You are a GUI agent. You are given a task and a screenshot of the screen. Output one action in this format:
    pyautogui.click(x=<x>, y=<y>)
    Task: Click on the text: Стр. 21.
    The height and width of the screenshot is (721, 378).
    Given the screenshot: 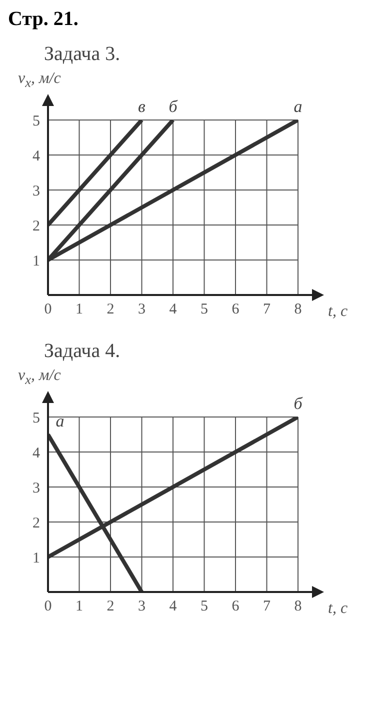 What is the action you would take?
    pyautogui.click(x=44, y=19)
    